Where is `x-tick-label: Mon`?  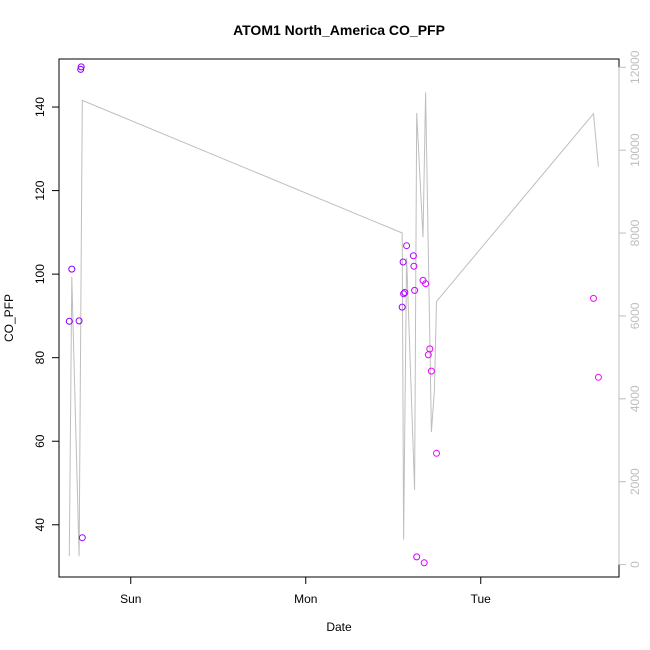
x-tick-label: Mon is located at coordinates (305, 599).